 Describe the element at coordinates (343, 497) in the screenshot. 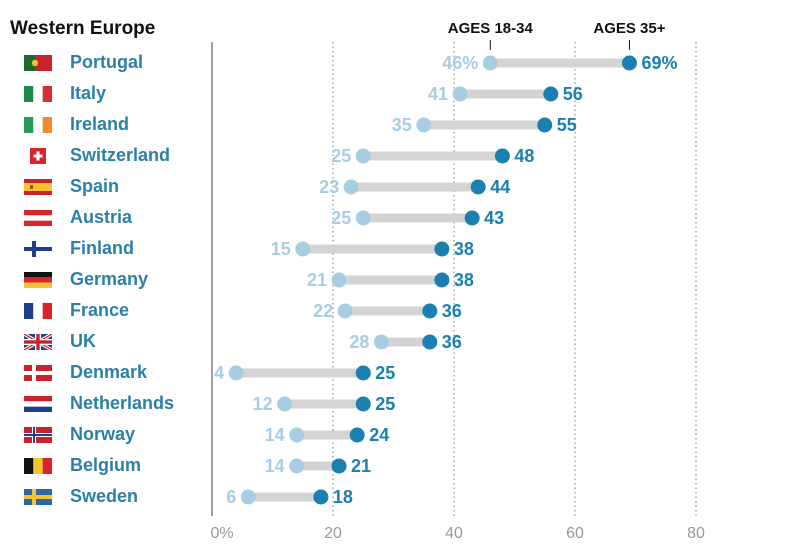

I see `old-value-label: 18` at that location.